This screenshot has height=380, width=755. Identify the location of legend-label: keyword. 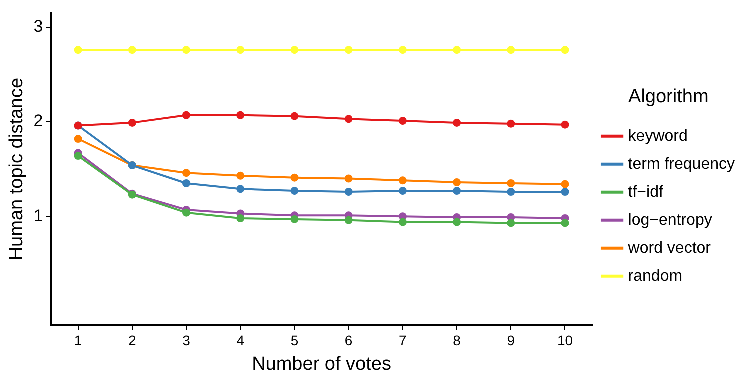
(658, 136).